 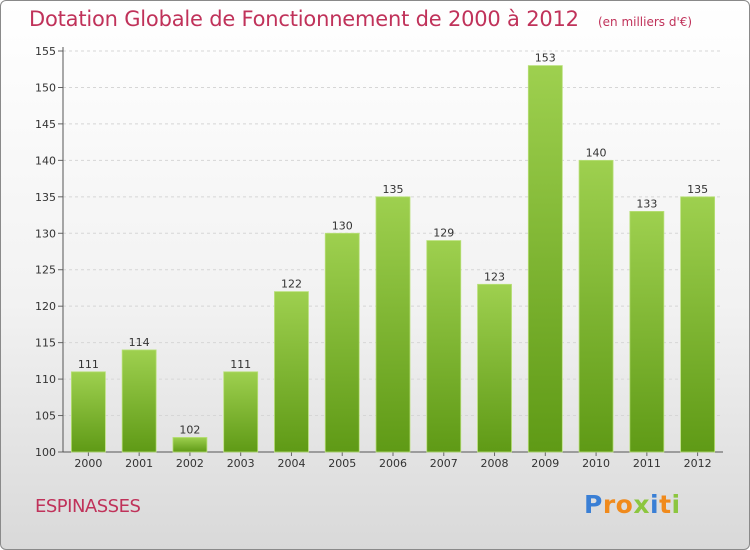 What do you see at coordinates (624, 504) in the screenshot?
I see `logo-letter: o` at bounding box center [624, 504].